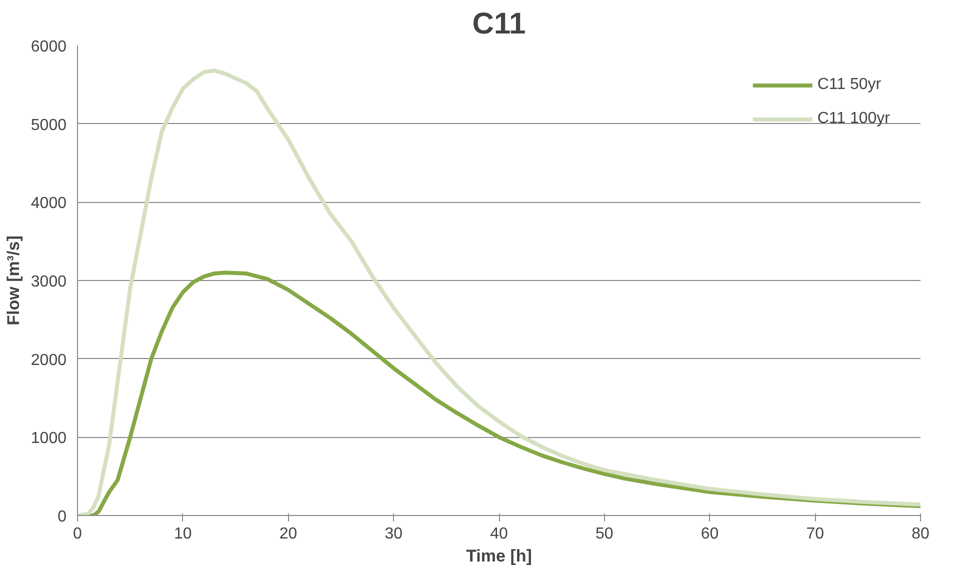 Image resolution: width=958 pixels, height=576 pixels. Describe the element at coordinates (183, 534) in the screenshot. I see `x-tick-label: 10` at that location.